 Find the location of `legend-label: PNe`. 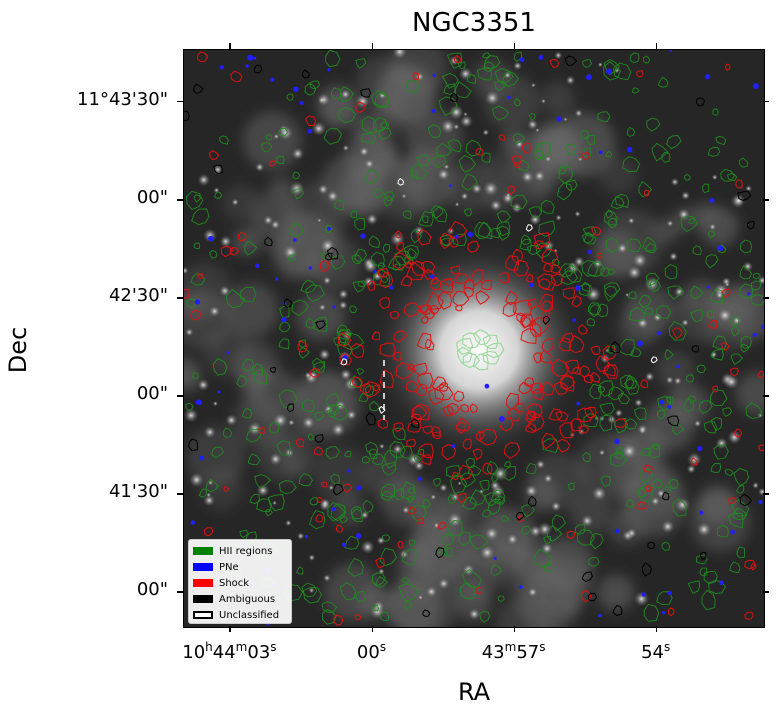

legend-label: PNe is located at coordinates (229, 567).